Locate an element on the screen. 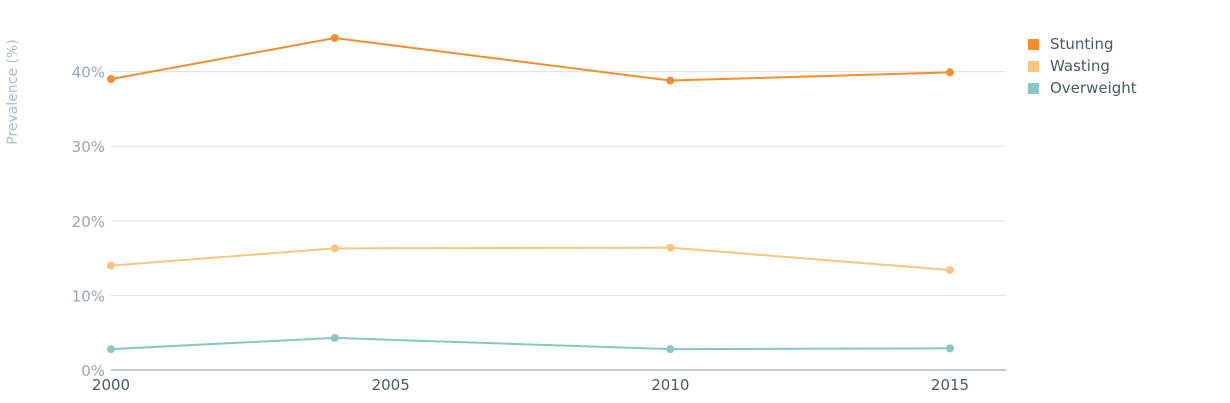  y-axis-ticks: 0% 10% 20% 30% 40% is located at coordinates (88, 222).